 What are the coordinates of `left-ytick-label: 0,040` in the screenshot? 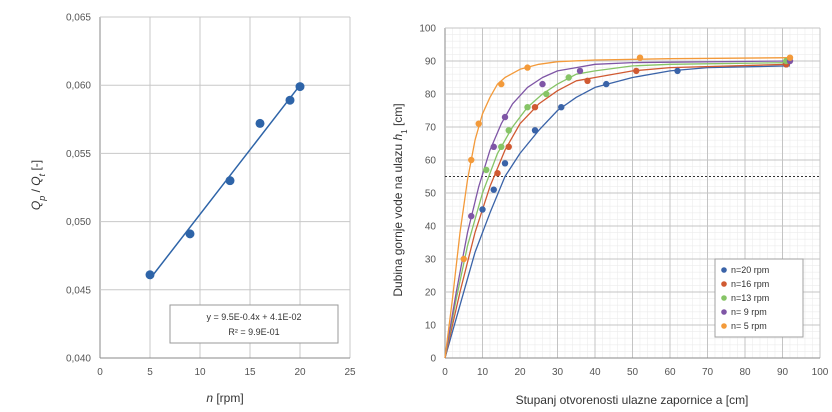 It's located at (78, 359).